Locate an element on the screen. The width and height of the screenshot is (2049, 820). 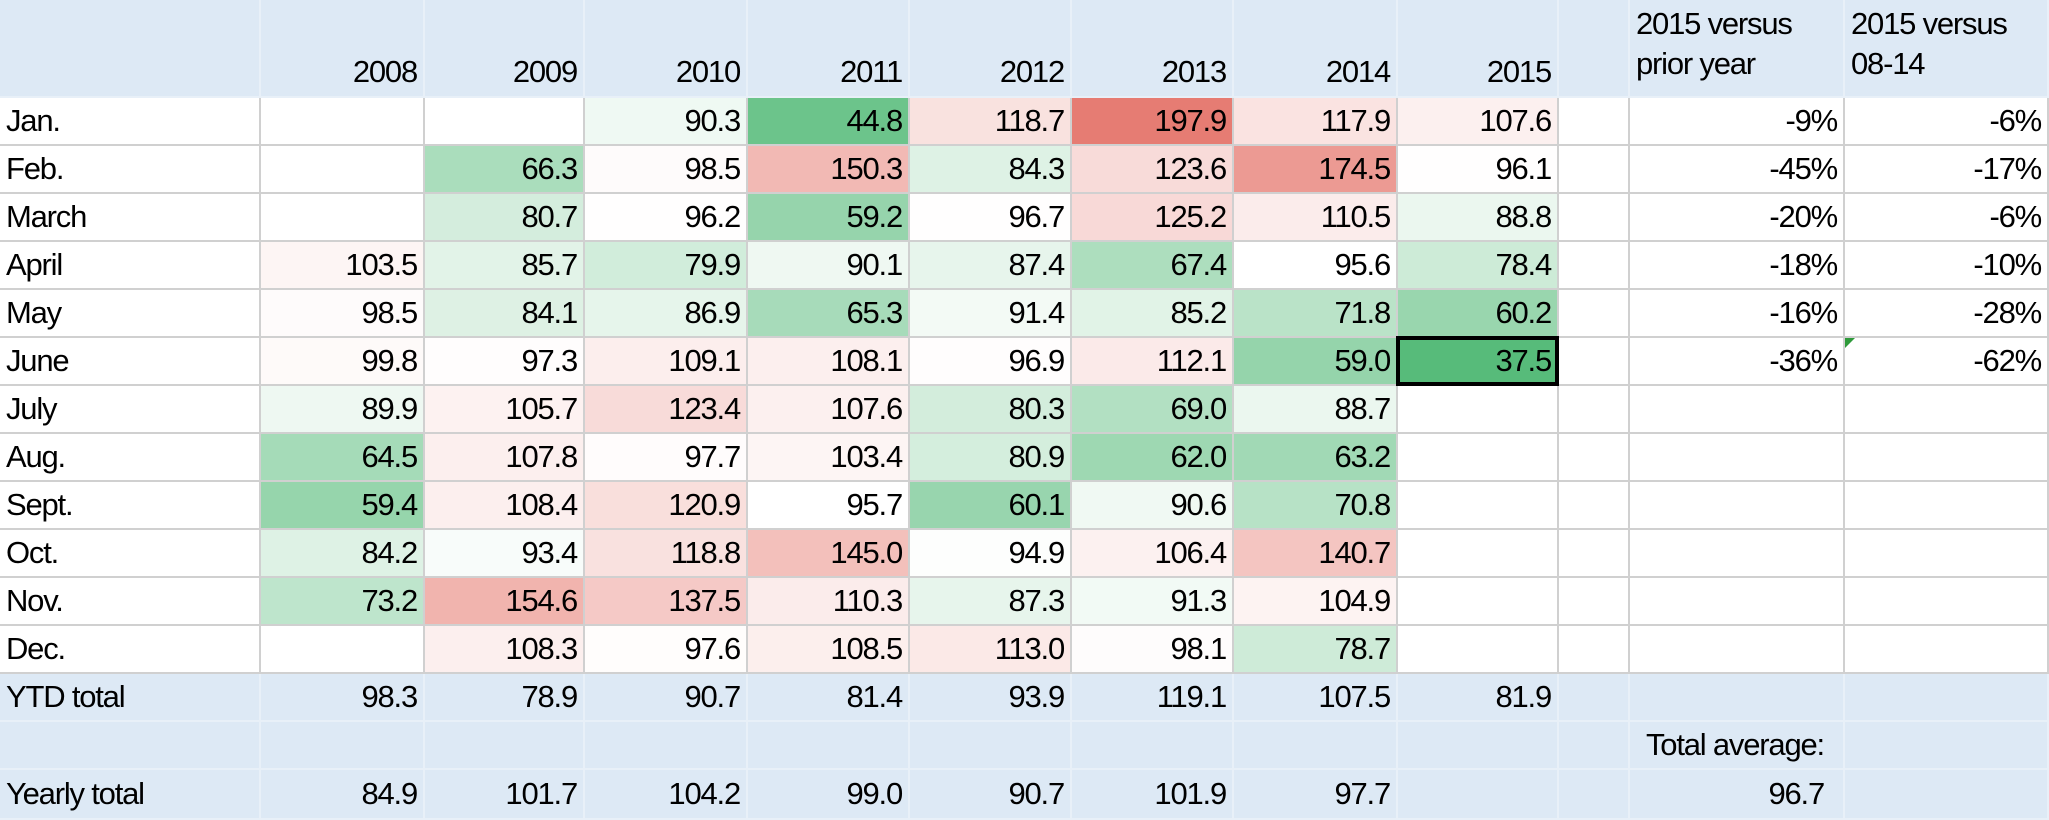
row-label: Oct. is located at coordinates (130, 554).